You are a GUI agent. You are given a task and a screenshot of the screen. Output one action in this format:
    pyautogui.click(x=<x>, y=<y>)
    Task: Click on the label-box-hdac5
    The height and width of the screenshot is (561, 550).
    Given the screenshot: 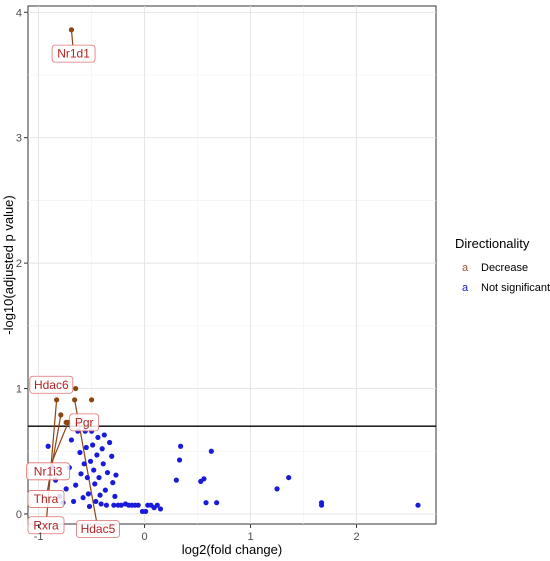 What is the action you would take?
    pyautogui.click(x=98, y=529)
    